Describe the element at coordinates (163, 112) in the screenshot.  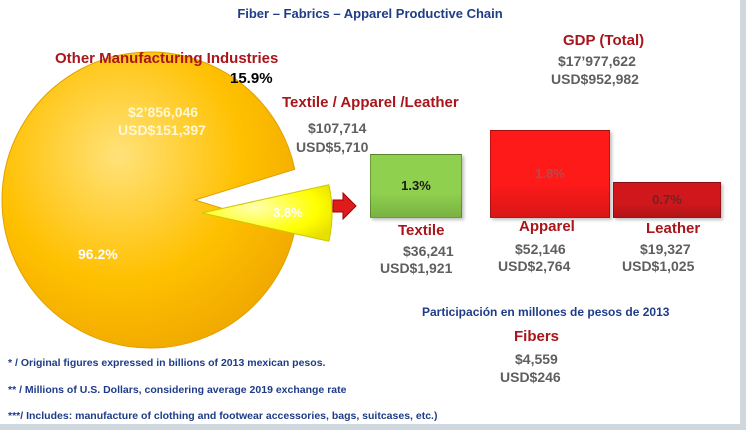
I see `other-manufacturing-mxn: $2’856,046` at that location.